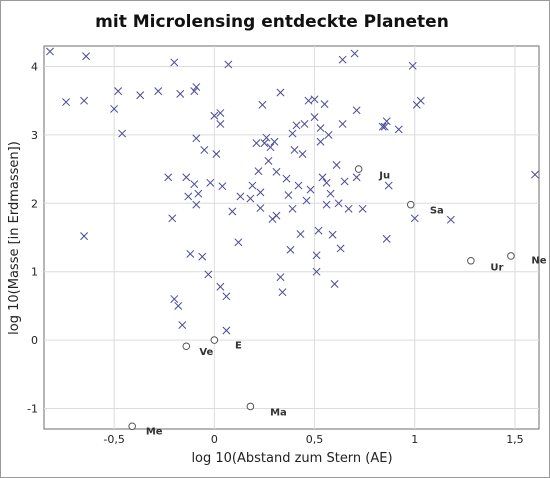 The height and width of the screenshot is (478, 550). What do you see at coordinates (32, 408) in the screenshot?
I see `y-tick-label: -1` at bounding box center [32, 408].